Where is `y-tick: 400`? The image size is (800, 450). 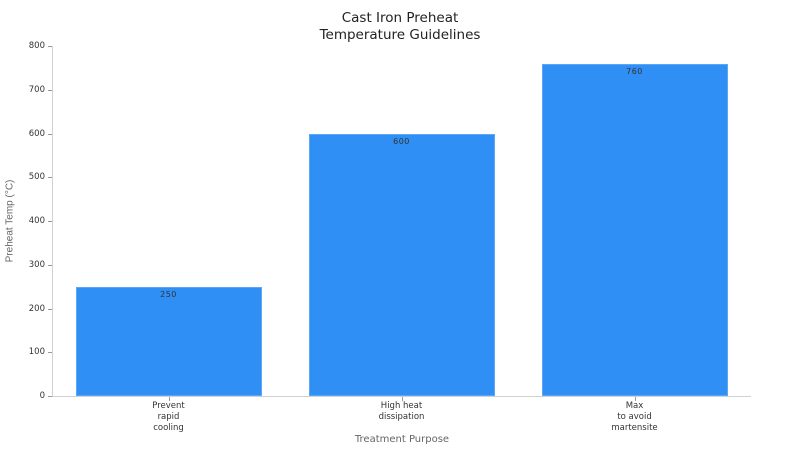 y-tick: 400 is located at coordinates (26, 223).